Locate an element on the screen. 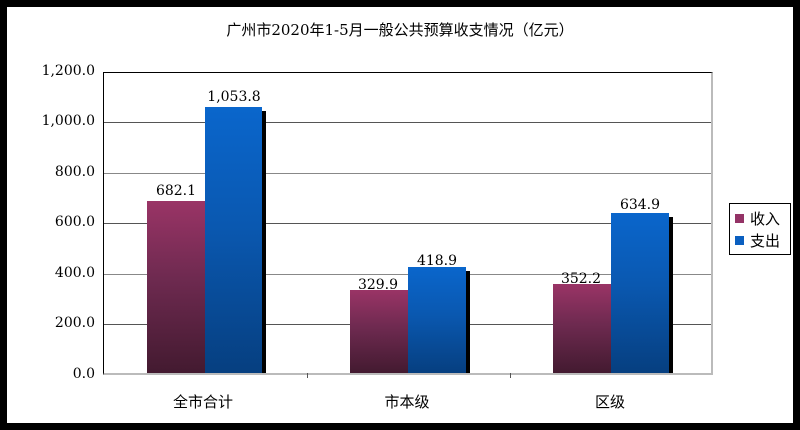  bar-income-total is located at coordinates (176, 287).